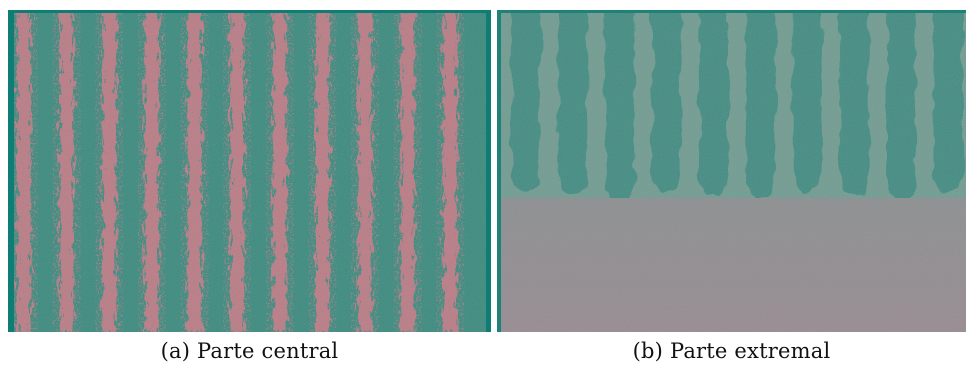 The image size is (966, 368). What do you see at coordinates (249, 11) in the screenshot?
I see `central-frame-top` at bounding box center [249, 11].